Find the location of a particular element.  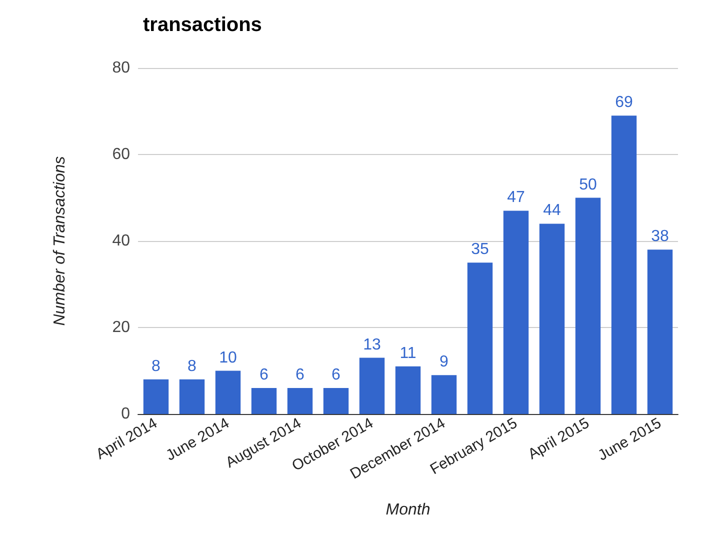

y-axis-title: Number of Transactions is located at coordinates (60, 241).